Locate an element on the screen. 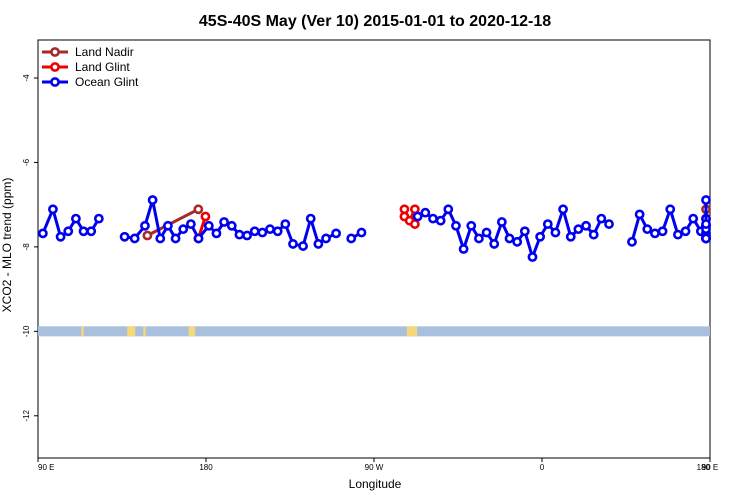 Image resolution: width=750 pixels, height=500 pixels. y-tick-label: -4 is located at coordinates (26, 78).